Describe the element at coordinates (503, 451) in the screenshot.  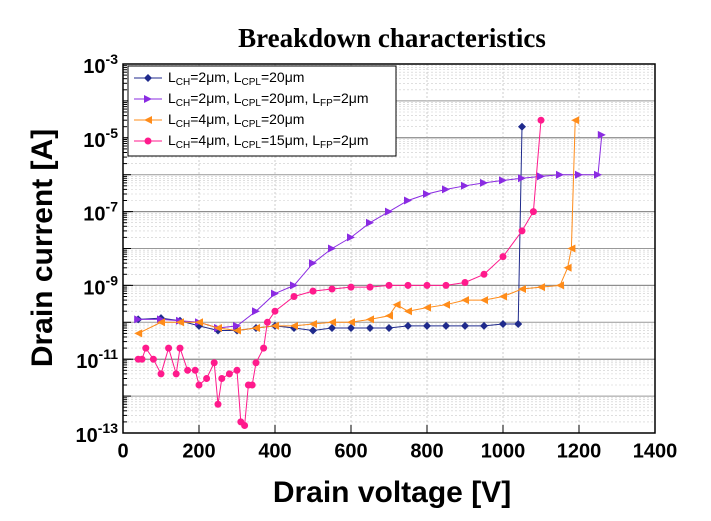
I see `x-tick-label: 1000` at that location.